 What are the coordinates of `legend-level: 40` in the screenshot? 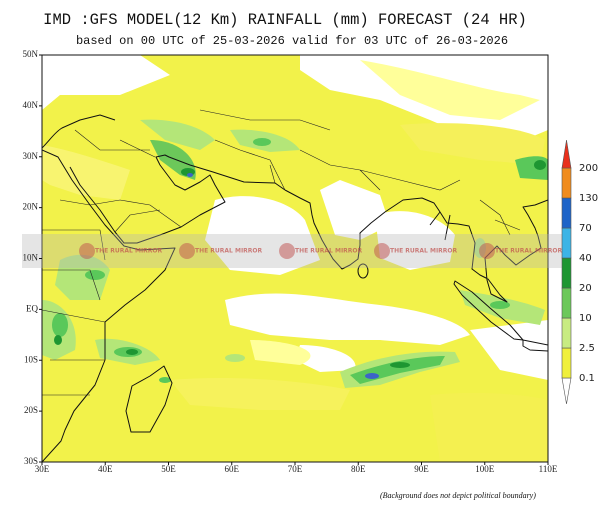 It's located at (585, 258).